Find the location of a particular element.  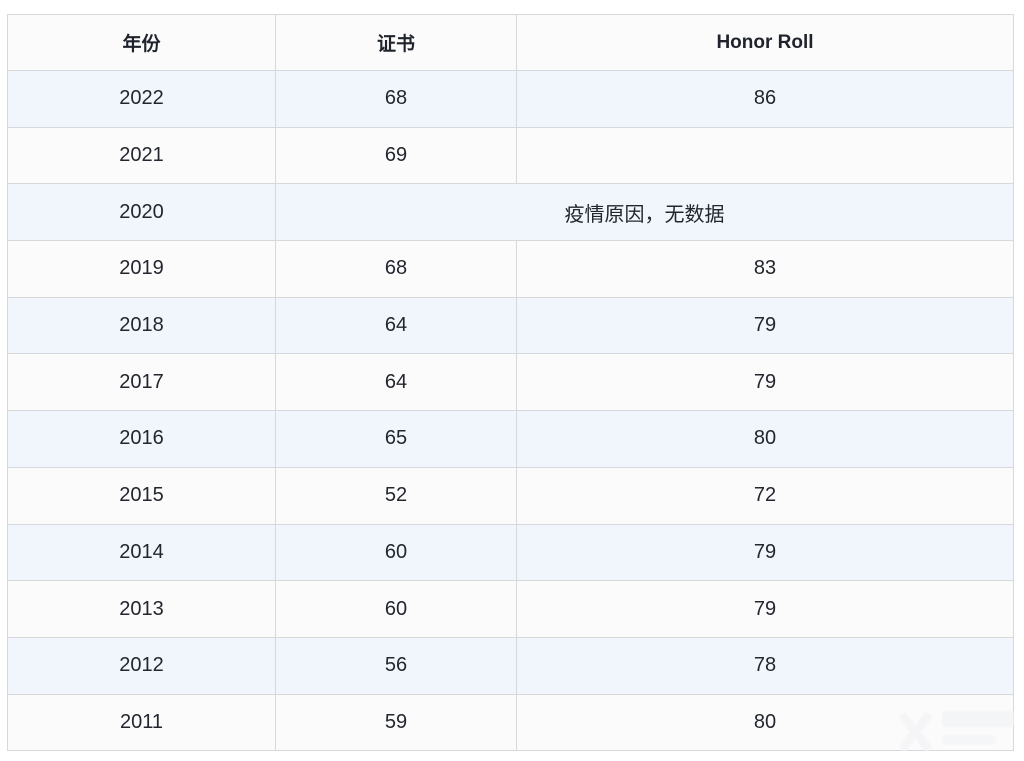

table-row: 2018 64 79 is located at coordinates (510, 325).